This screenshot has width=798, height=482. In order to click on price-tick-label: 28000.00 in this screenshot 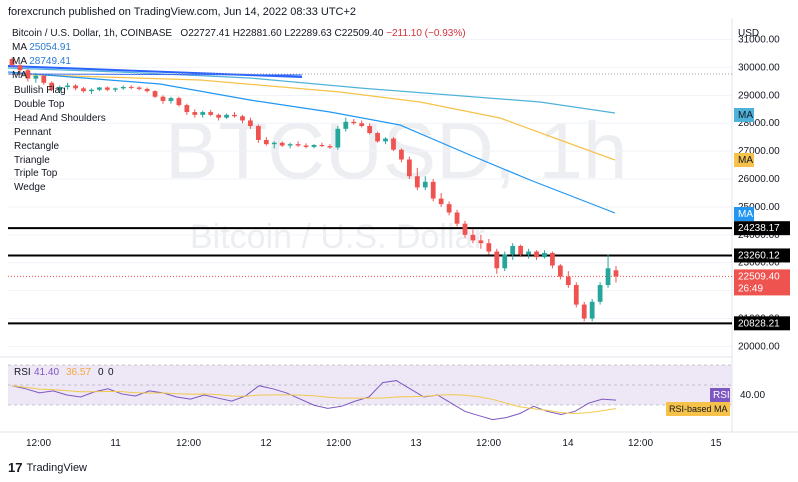, I will do `click(759, 123)`.